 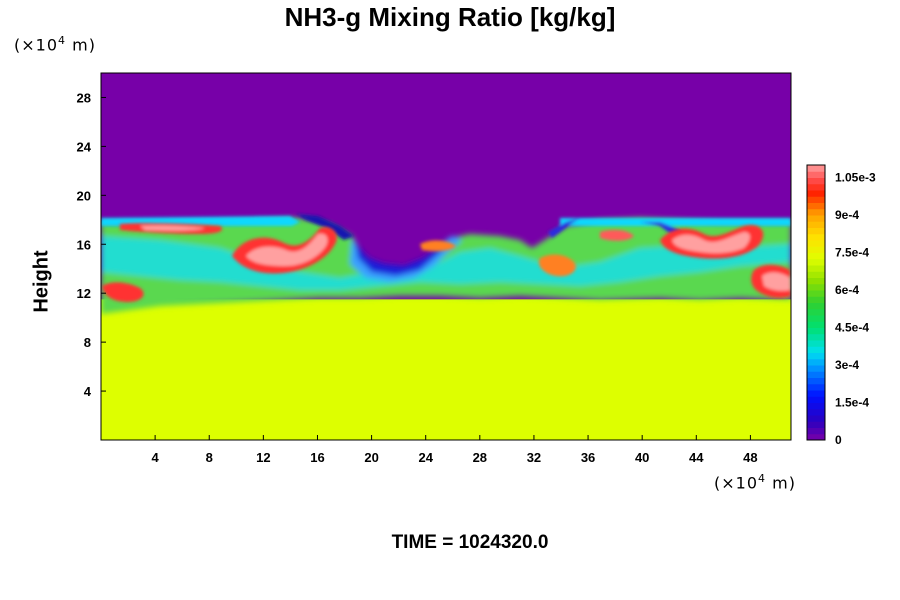 I want to click on colorbar-tick-label: 6e-4, so click(x=847, y=290).